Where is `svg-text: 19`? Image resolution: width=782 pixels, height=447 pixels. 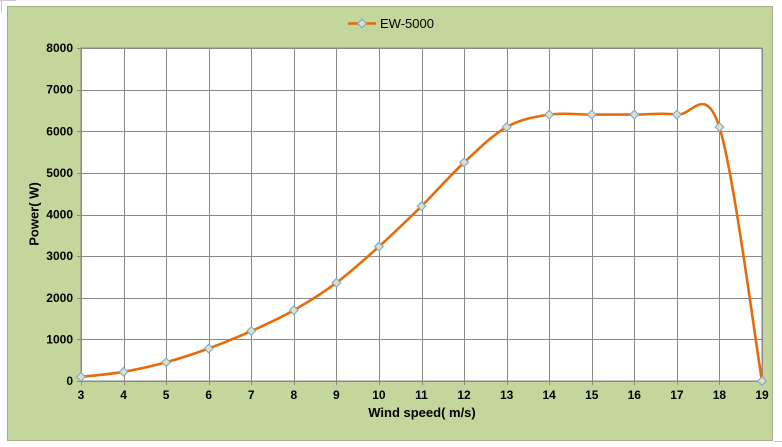 svg-text: 19 is located at coordinates (762, 395).